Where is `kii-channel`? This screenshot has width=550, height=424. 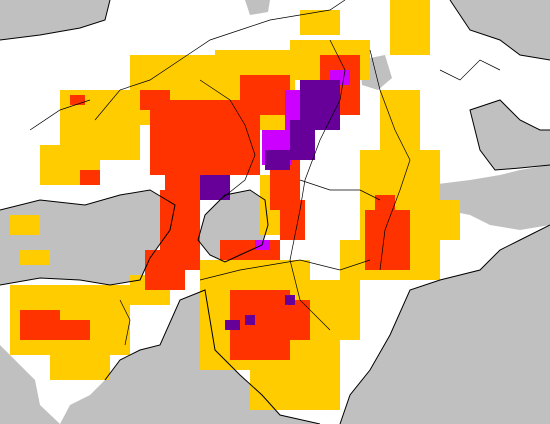 kii-channel is located at coordinates (30, 384).